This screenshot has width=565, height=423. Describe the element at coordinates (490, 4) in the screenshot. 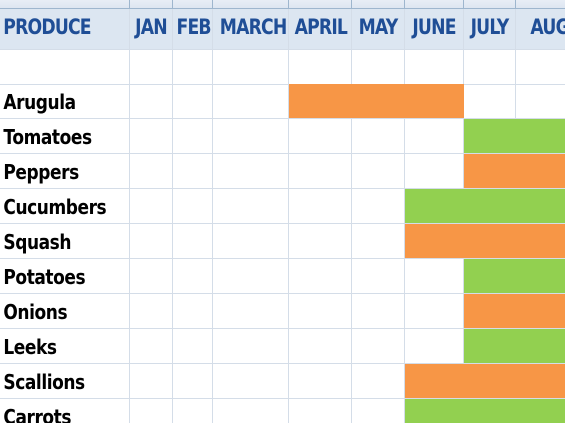

I see `column-header-h: H` at that location.